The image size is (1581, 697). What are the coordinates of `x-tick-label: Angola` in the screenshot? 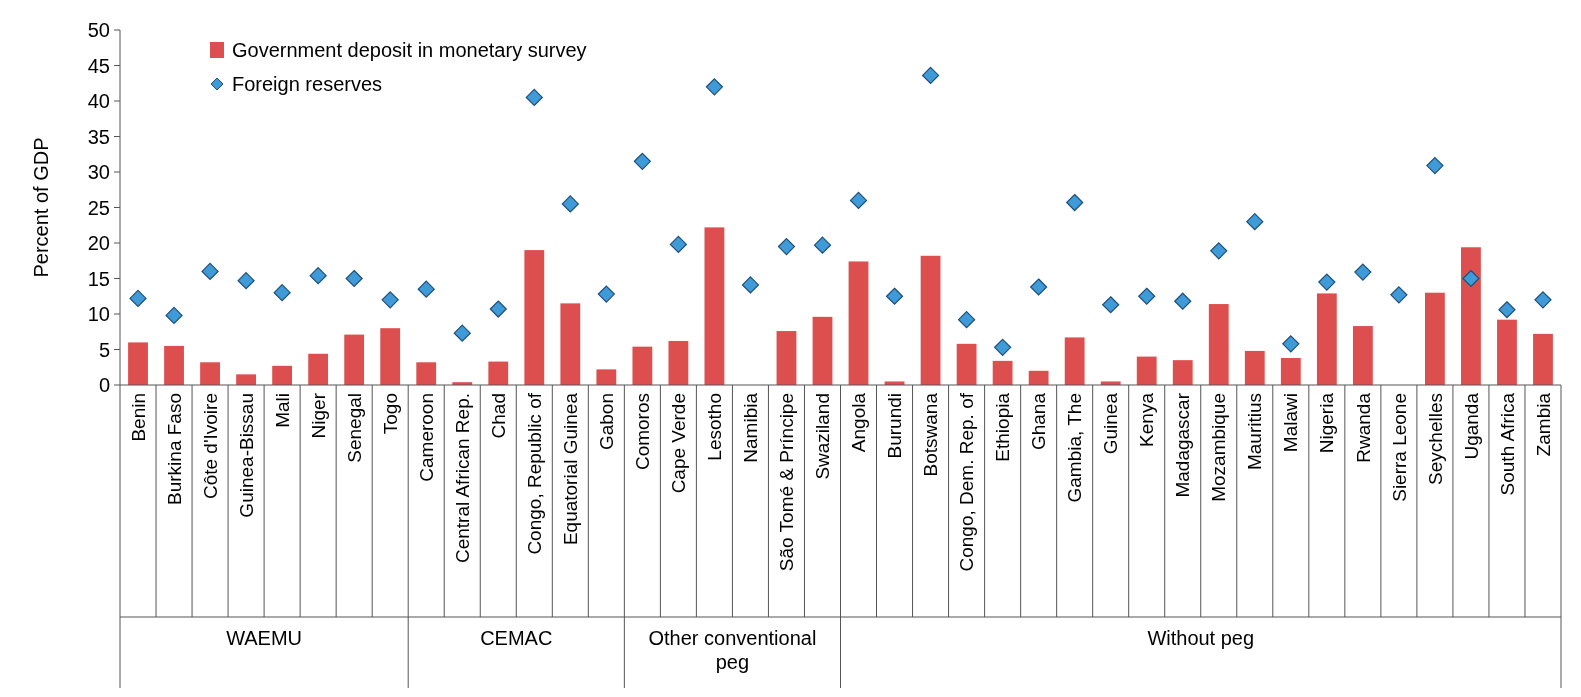 It's located at (859, 422).